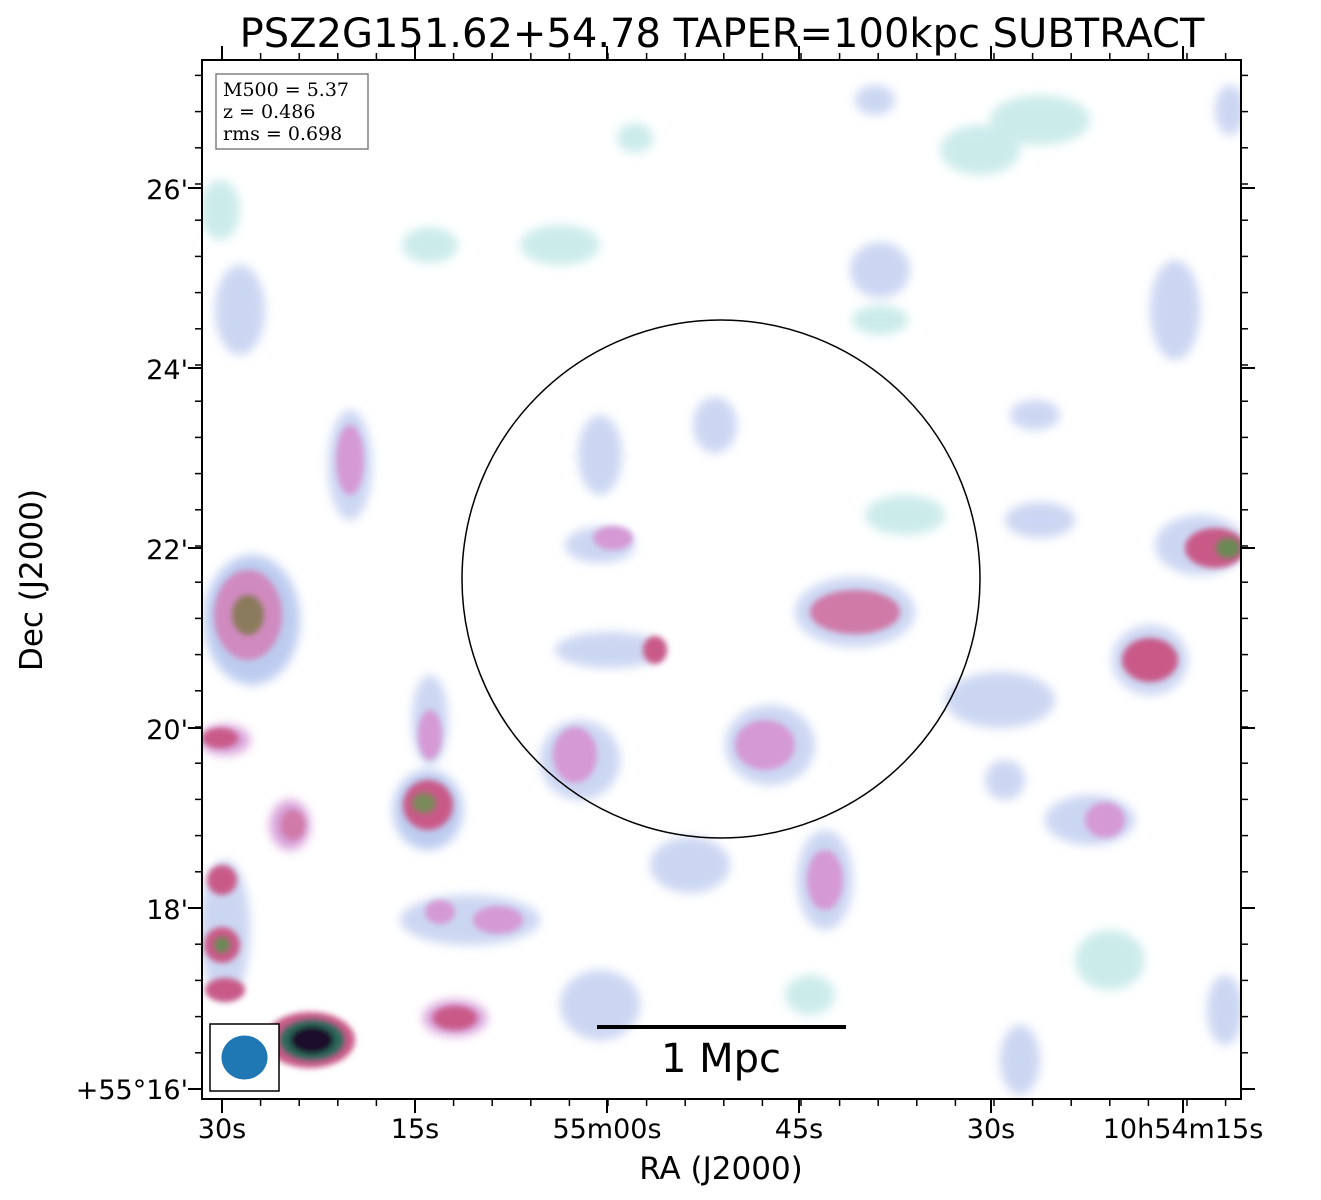 This screenshot has height=1200, width=1321. Describe the element at coordinates (167, 910) in the screenshot. I see `y-tick-label: 18'` at that location.